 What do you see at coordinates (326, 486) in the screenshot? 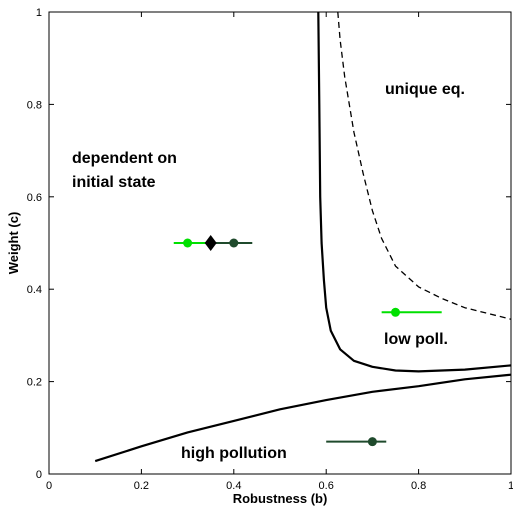
I see `x-tick-label: 0.6` at bounding box center [326, 486].